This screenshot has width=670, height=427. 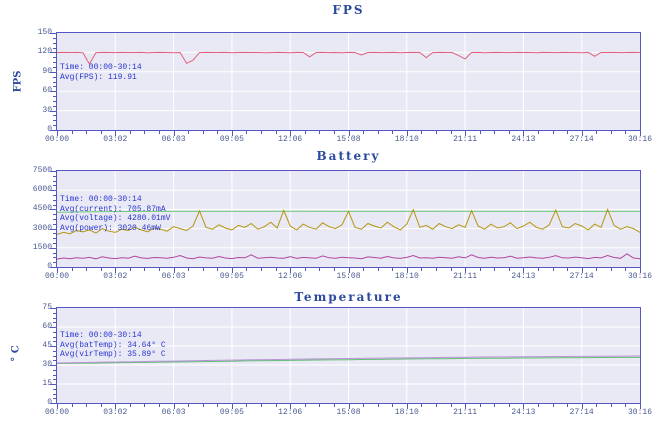 I want to click on x-tick-label: 15:08, so click(x=348, y=412).